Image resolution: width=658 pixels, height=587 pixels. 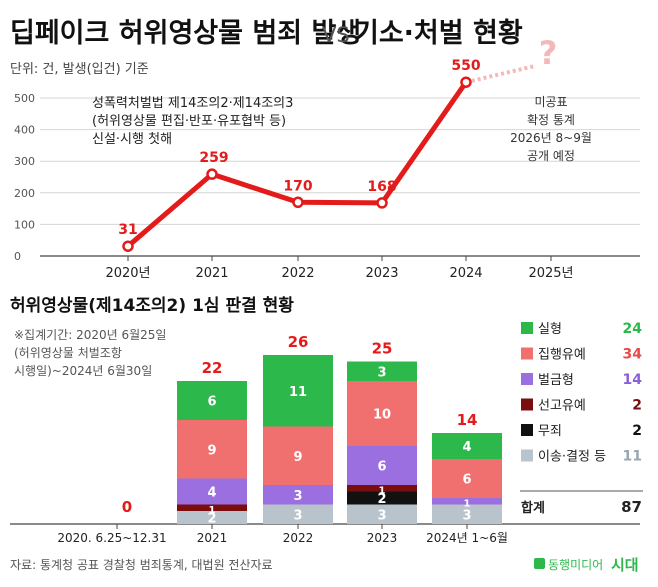 What do you see at coordinates (632, 457) in the screenshot?
I see `legend-value: 11` at bounding box center [632, 457].